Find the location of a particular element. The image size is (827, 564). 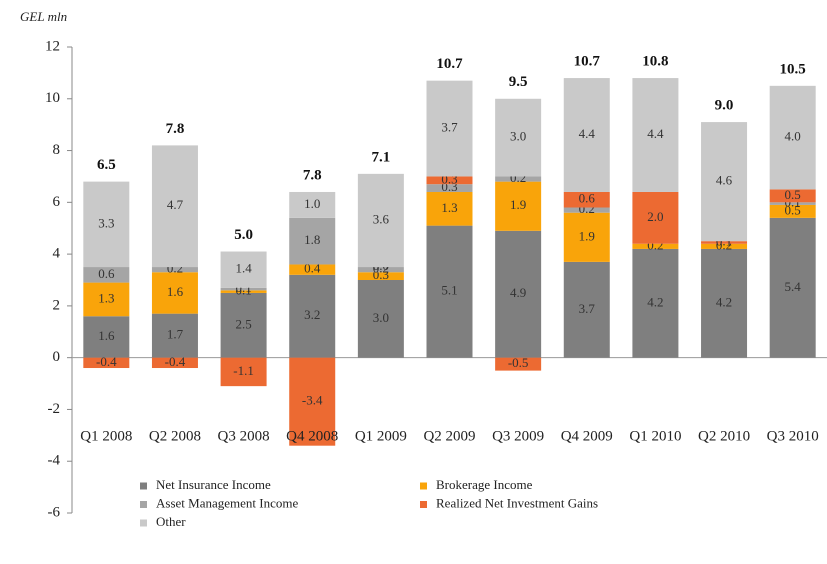

data-label: -0.5 is located at coordinates (518, 362).